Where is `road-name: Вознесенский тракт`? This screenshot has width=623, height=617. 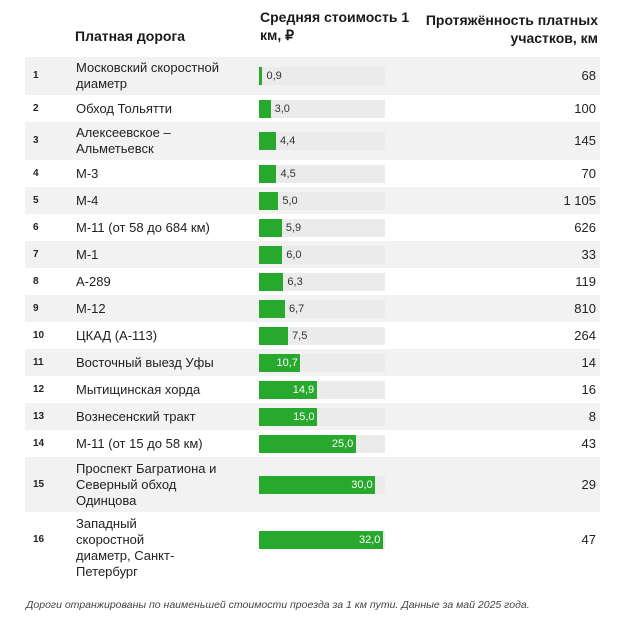 road-name: Вознесенский тракт is located at coordinates (136, 416).